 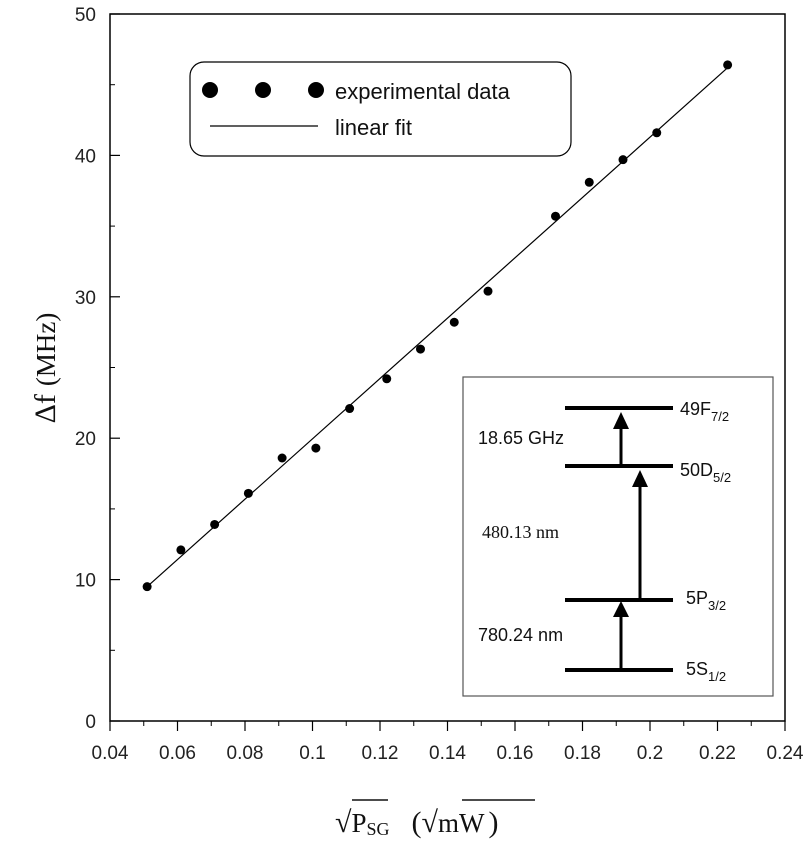 I want to click on x-axis-close: ), so click(x=493, y=822).